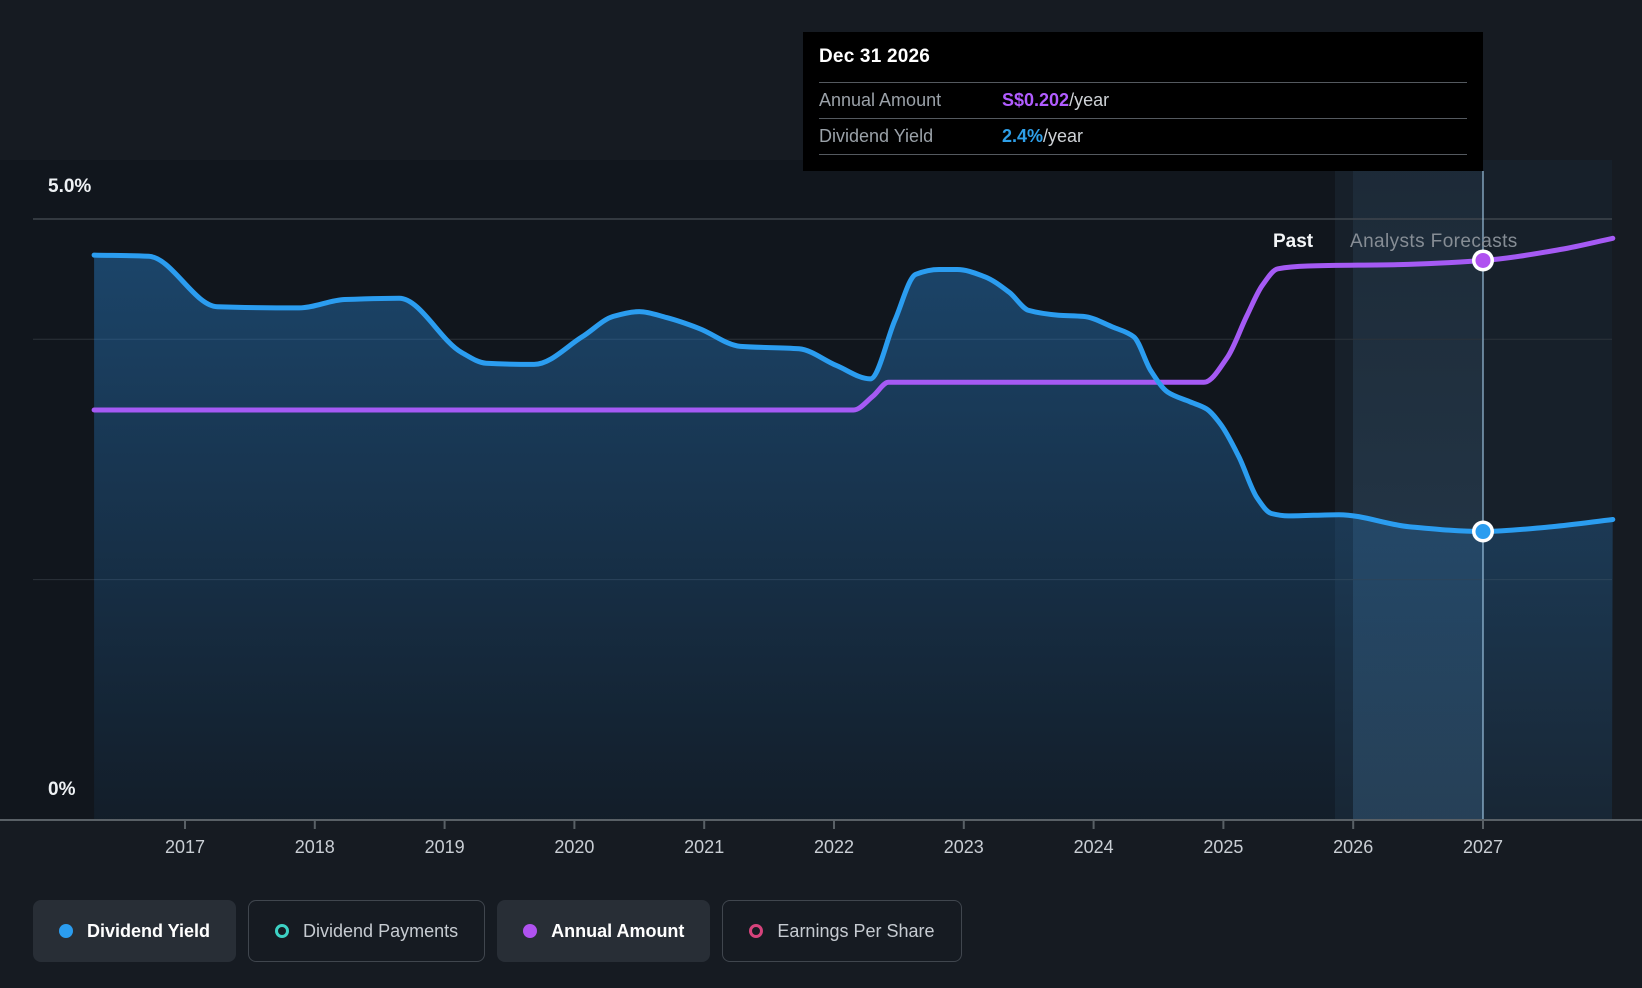 This screenshot has height=988, width=1642. I want to click on x-axis-label-2017: 2017, so click(185, 847).